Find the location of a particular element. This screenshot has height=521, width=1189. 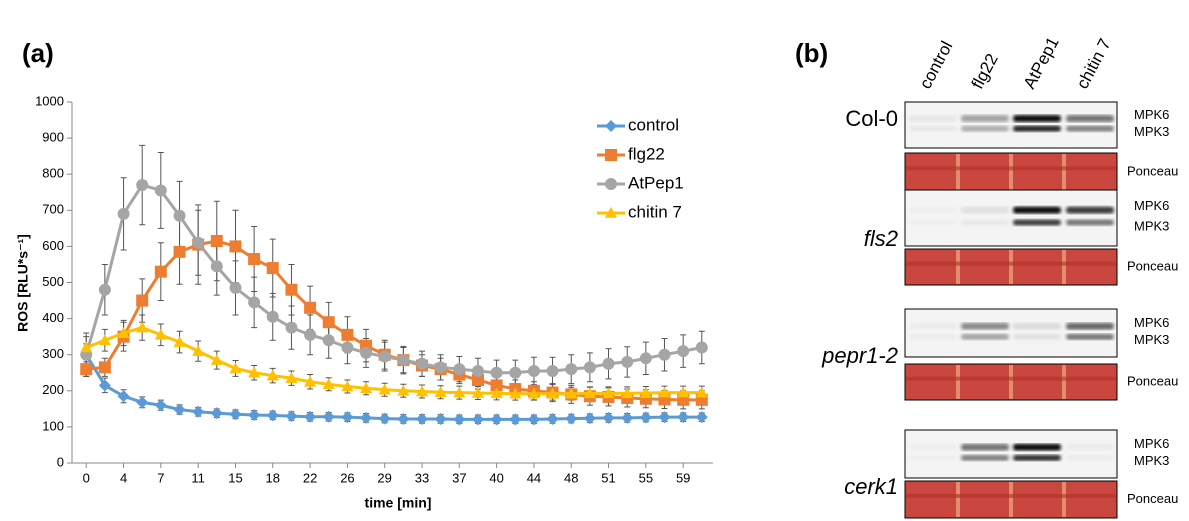

legend-label: chitin 7 is located at coordinates (655, 211).